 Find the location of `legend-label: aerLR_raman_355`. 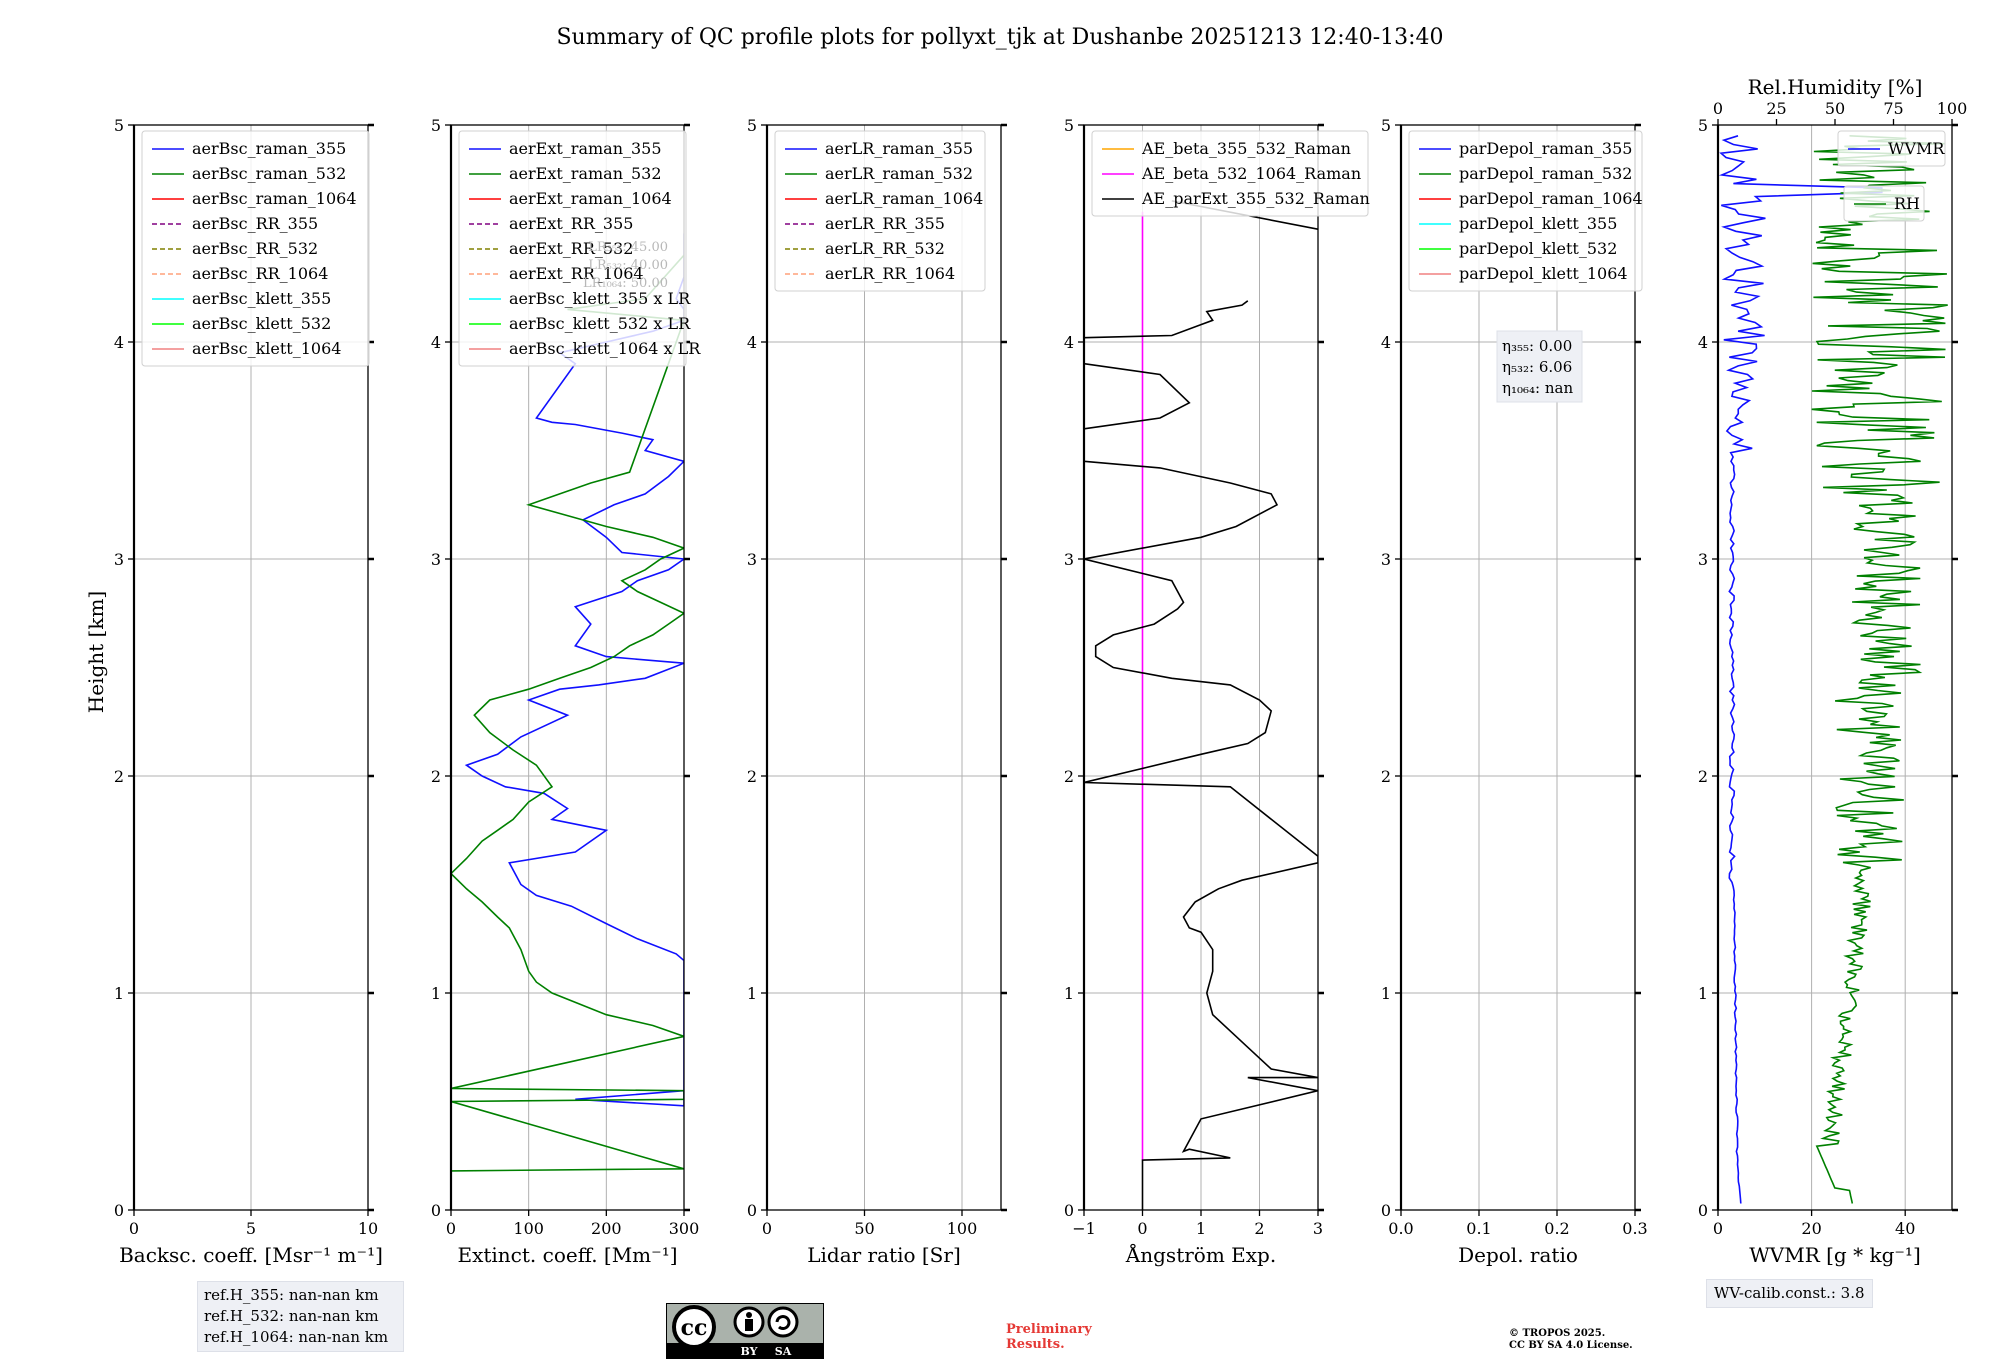

legend-label: aerLR_raman_355 is located at coordinates (899, 148).